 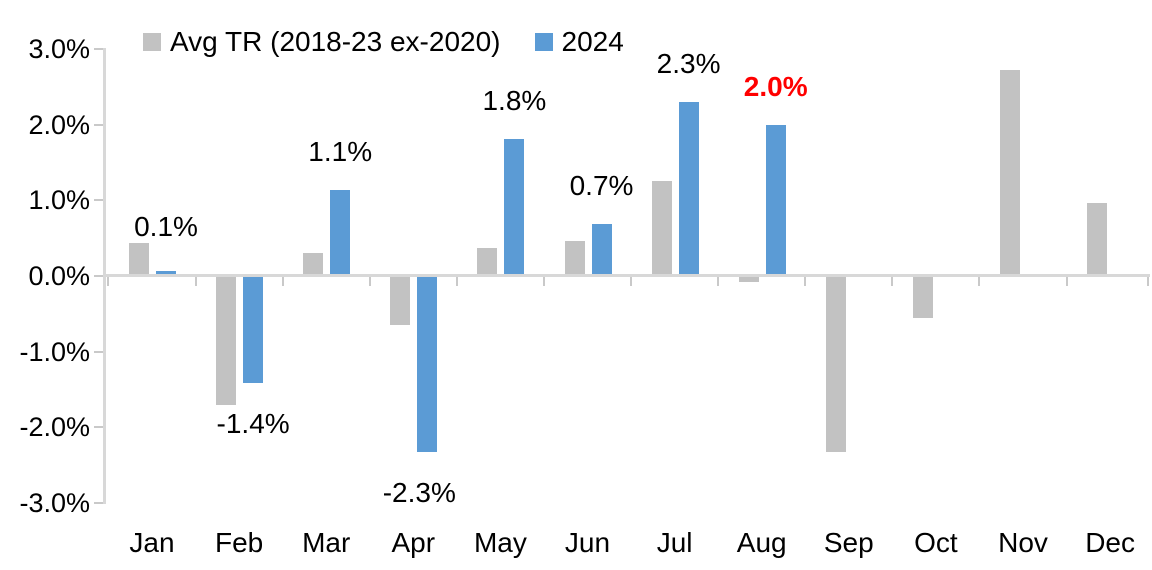 What do you see at coordinates (419, 493) in the screenshot?
I see `data-label-apr: -2.3%` at bounding box center [419, 493].